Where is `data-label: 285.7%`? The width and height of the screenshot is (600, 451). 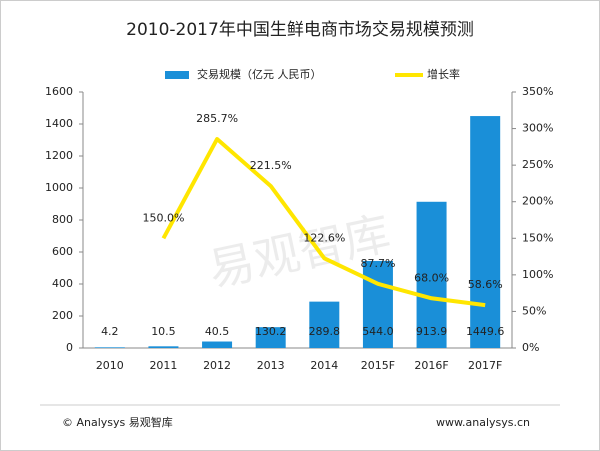 data-label: 285.7% is located at coordinates (217, 118).